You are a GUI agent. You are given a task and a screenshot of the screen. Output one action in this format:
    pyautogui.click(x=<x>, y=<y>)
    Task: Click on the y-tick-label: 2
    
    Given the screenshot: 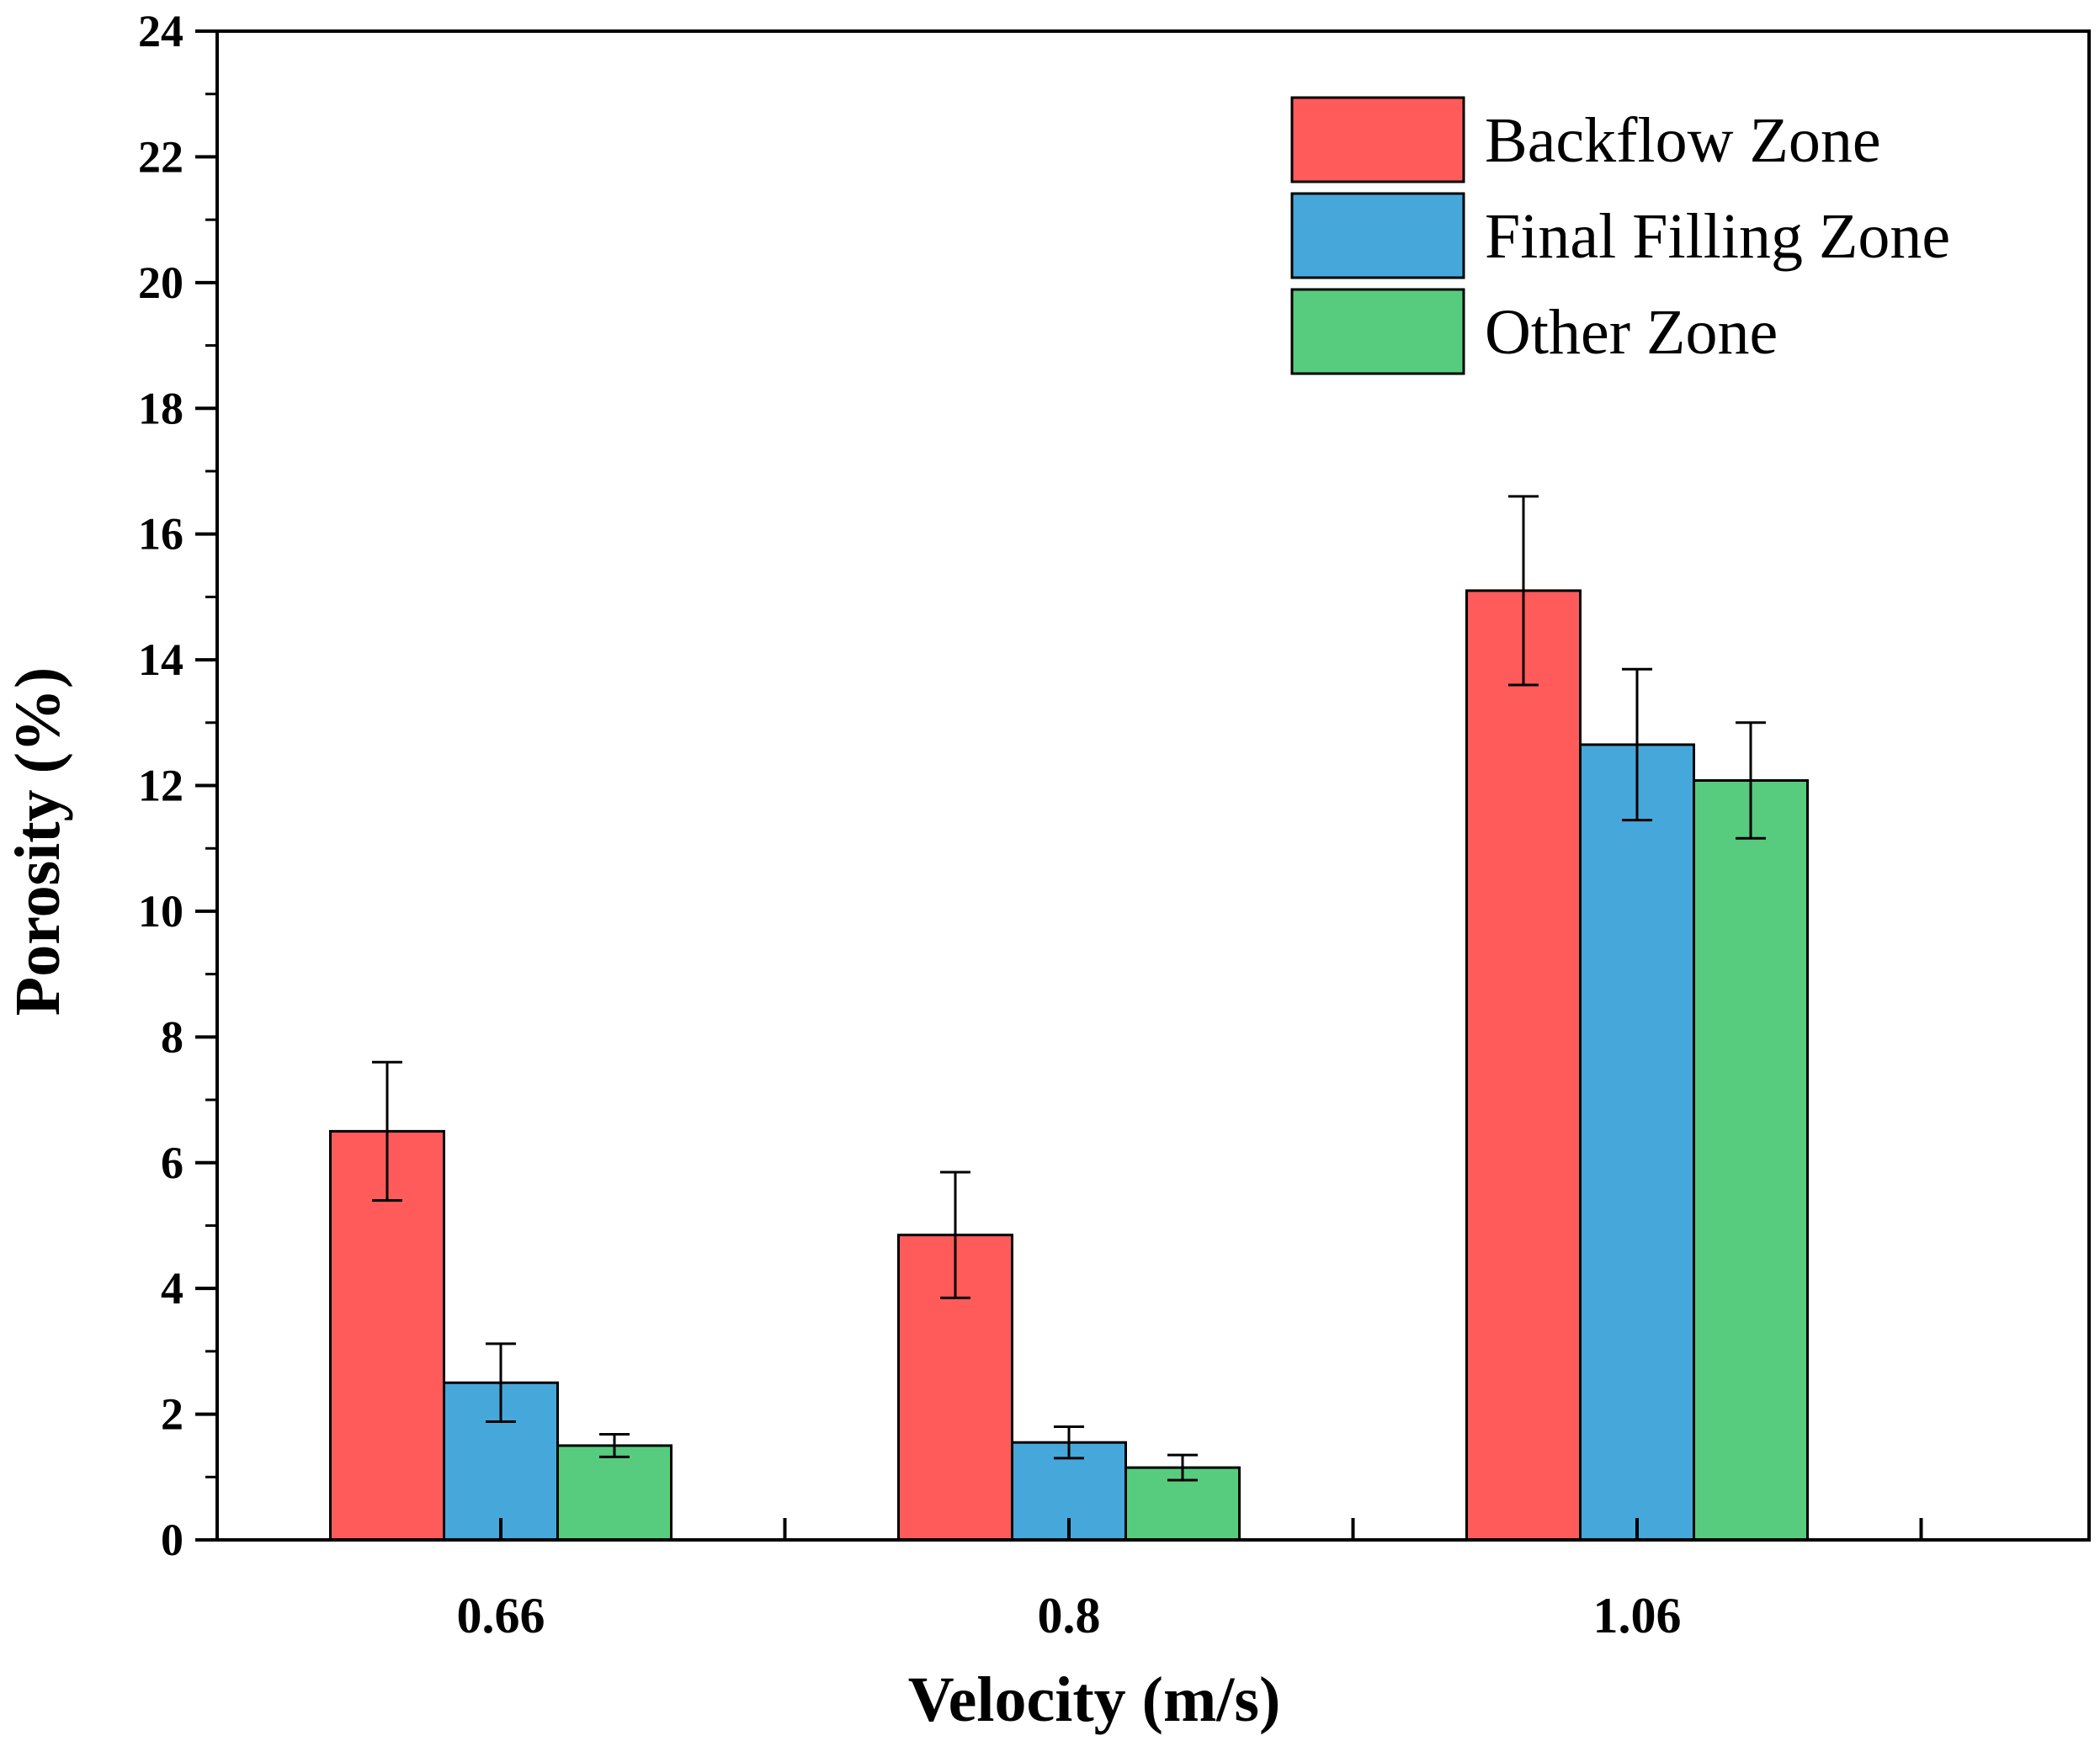 What is the action you would take?
    pyautogui.click(x=172, y=1414)
    